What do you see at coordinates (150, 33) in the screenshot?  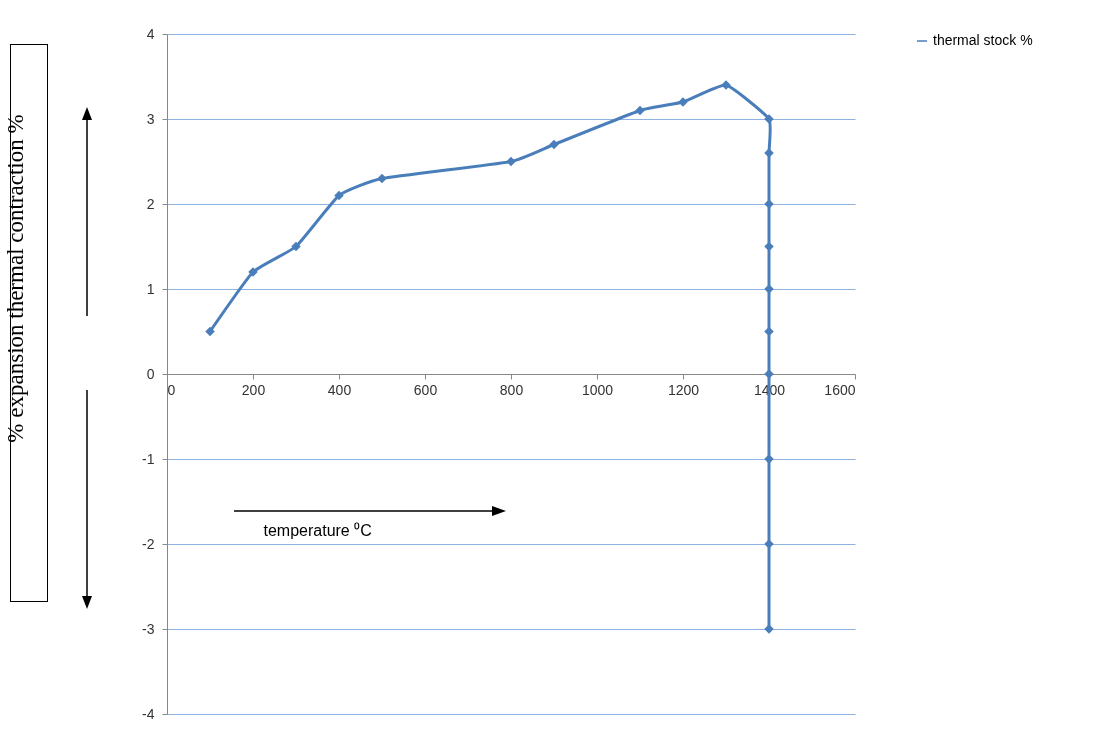 I see `y-tick-label: 4` at bounding box center [150, 33].